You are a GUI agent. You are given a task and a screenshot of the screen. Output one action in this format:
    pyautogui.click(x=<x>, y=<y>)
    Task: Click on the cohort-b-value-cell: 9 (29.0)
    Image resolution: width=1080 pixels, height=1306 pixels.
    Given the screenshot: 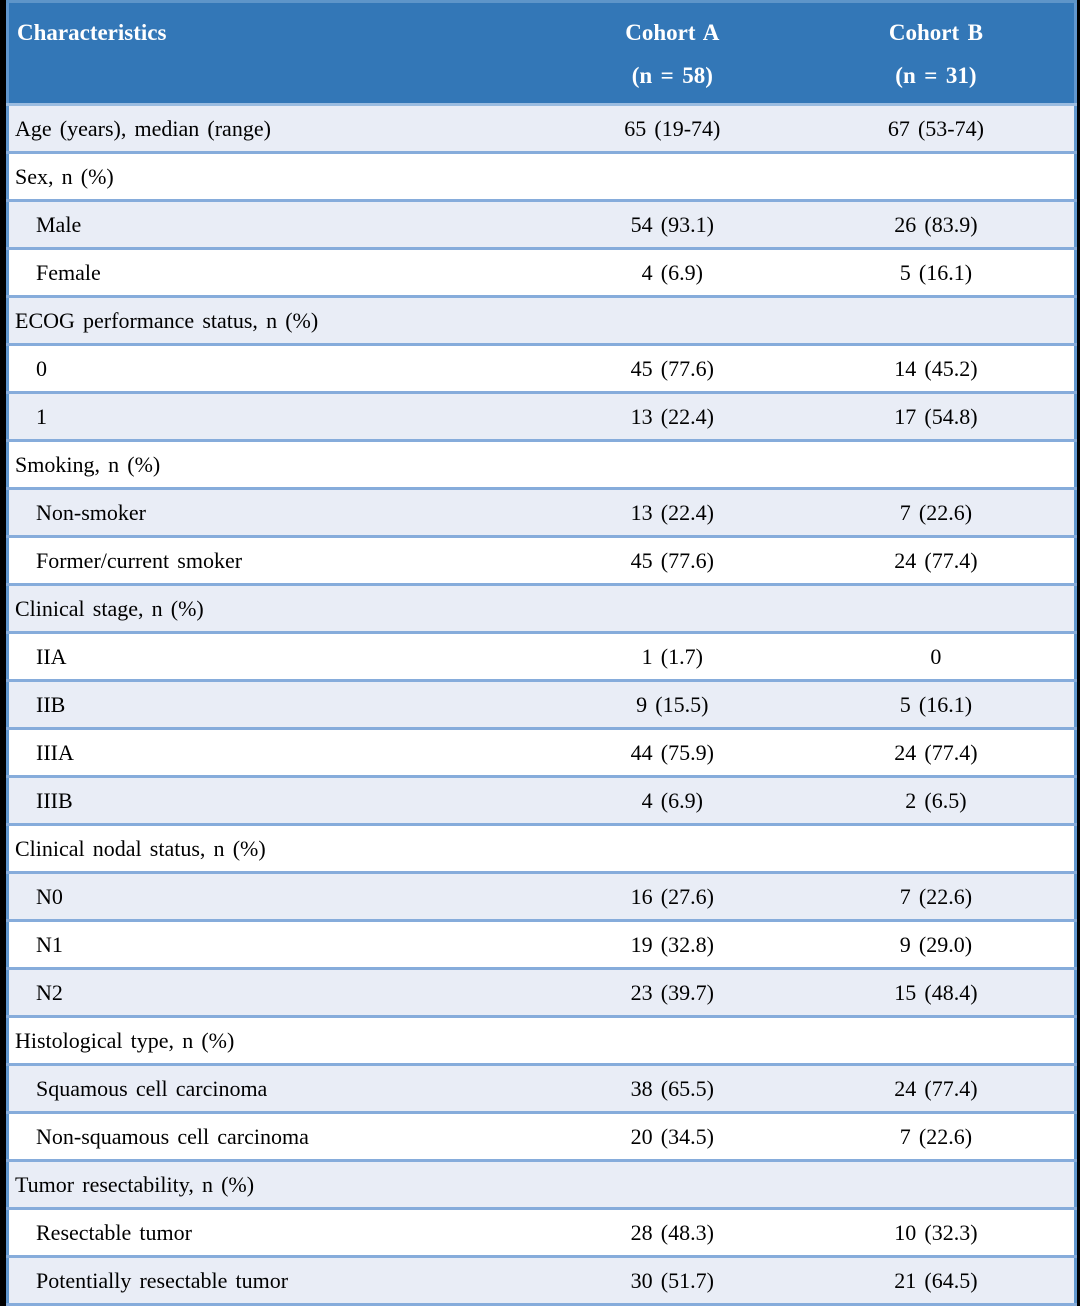 What is the action you would take?
    pyautogui.click(x=936, y=945)
    